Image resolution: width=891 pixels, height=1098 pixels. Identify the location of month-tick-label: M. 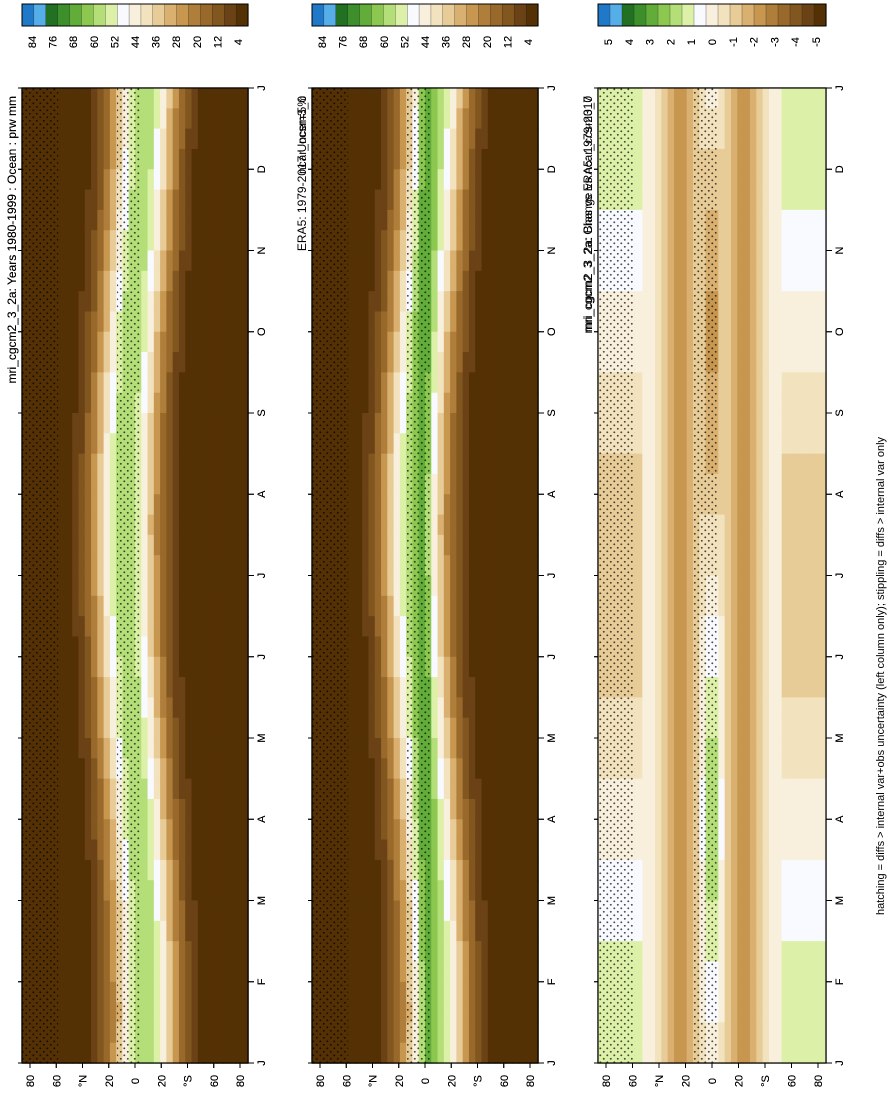
(262, 737).